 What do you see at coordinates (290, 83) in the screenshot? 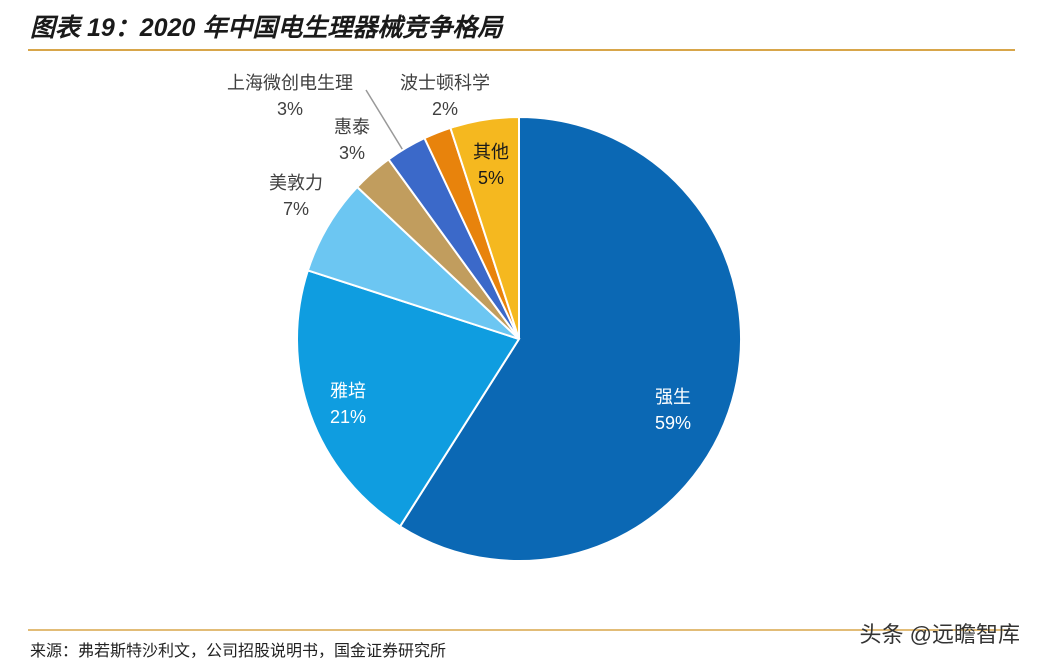
I see `slice-label: 上海微创电生理` at bounding box center [290, 83].